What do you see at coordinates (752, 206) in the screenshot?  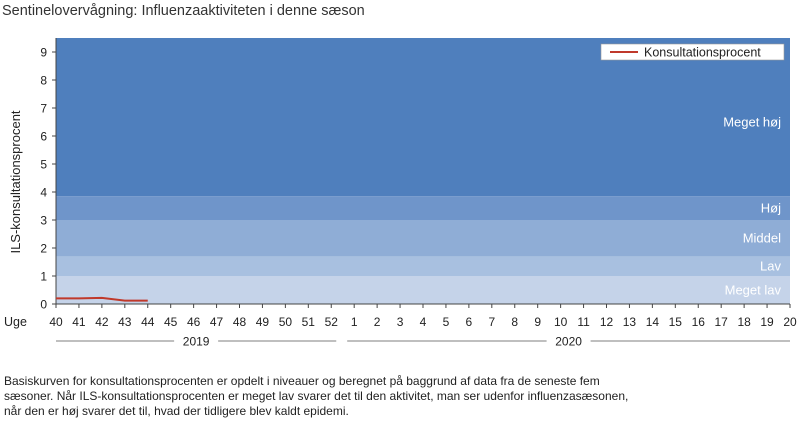 I see `band-labels: Meget lav Lav Middel Høj Meget høj` at bounding box center [752, 206].